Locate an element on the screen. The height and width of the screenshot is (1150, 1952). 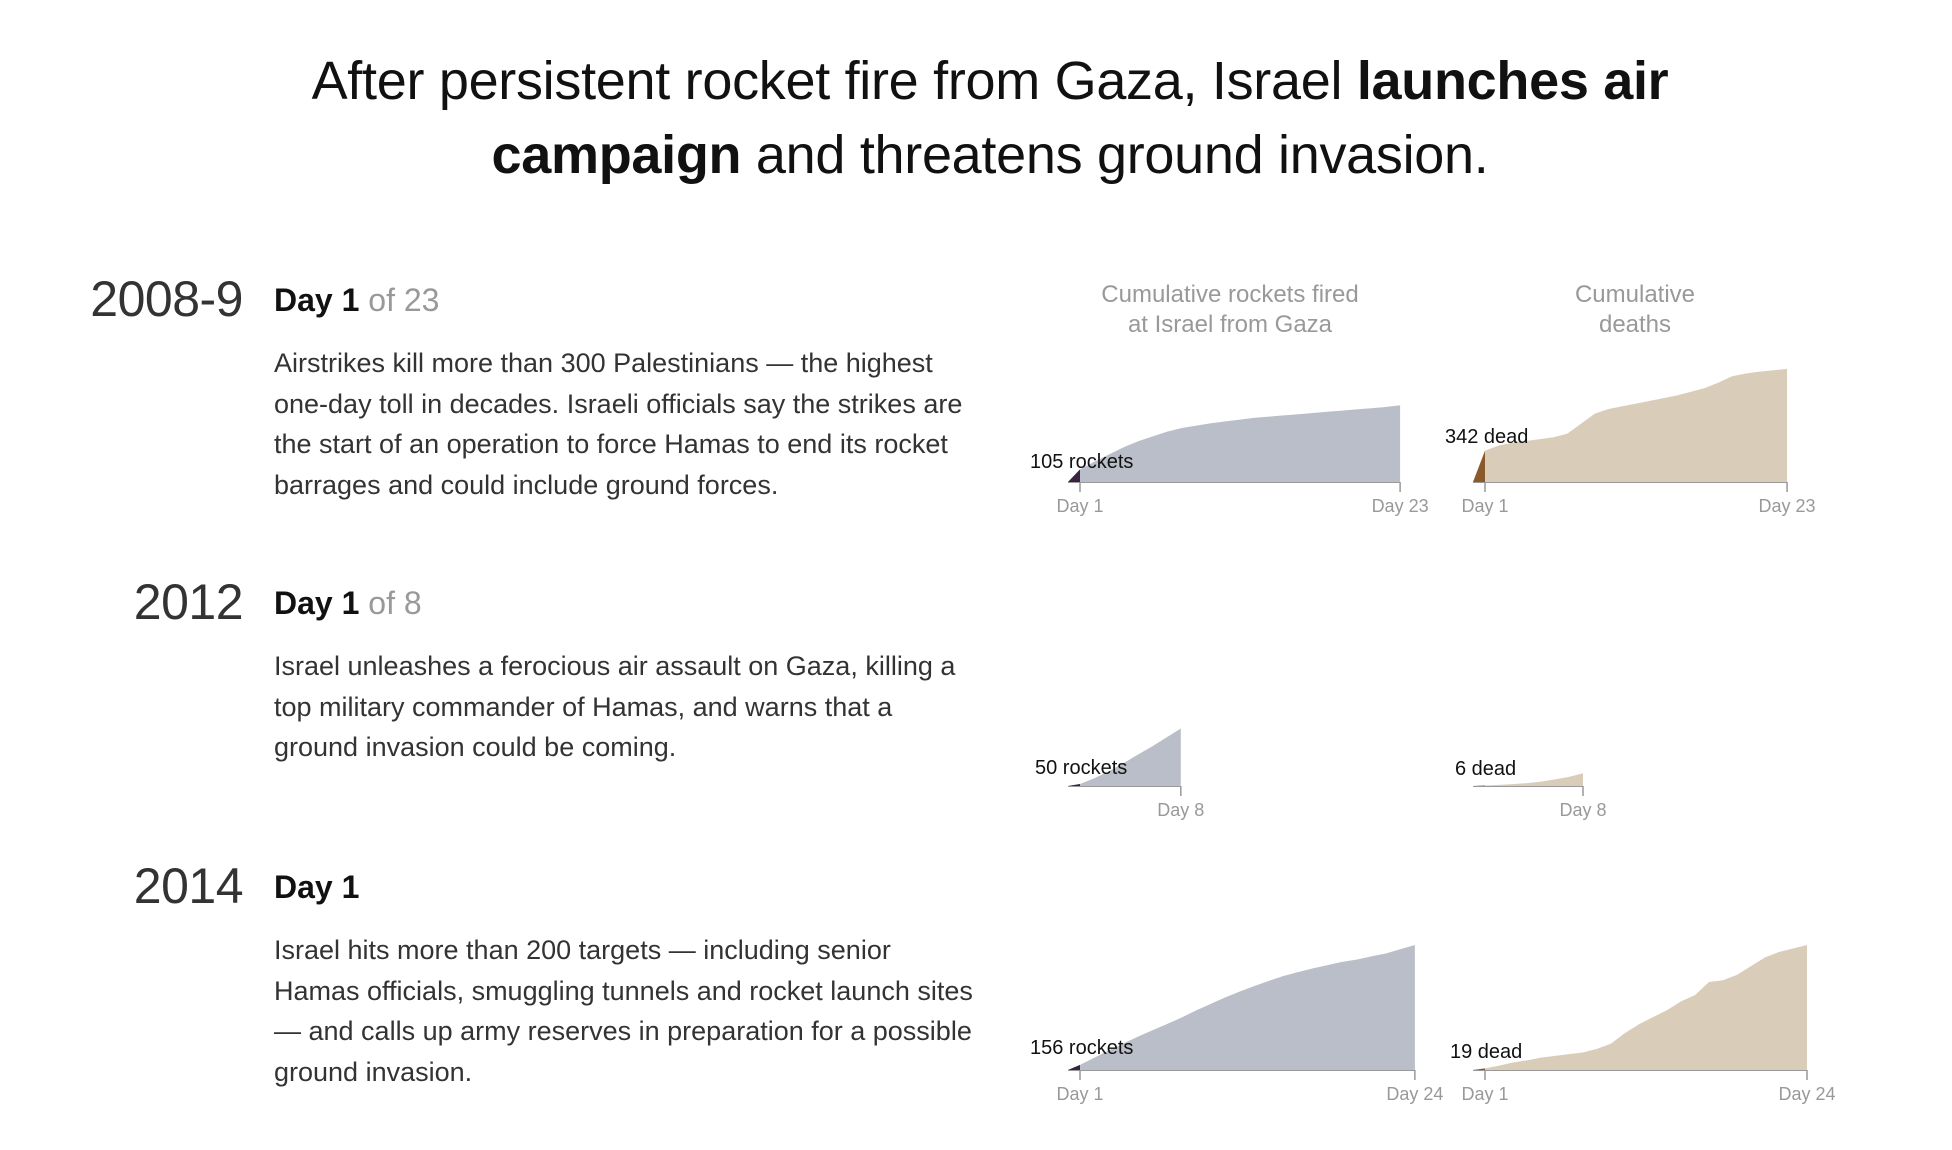
deaths-area-2014 is located at coordinates (1640, 1007).